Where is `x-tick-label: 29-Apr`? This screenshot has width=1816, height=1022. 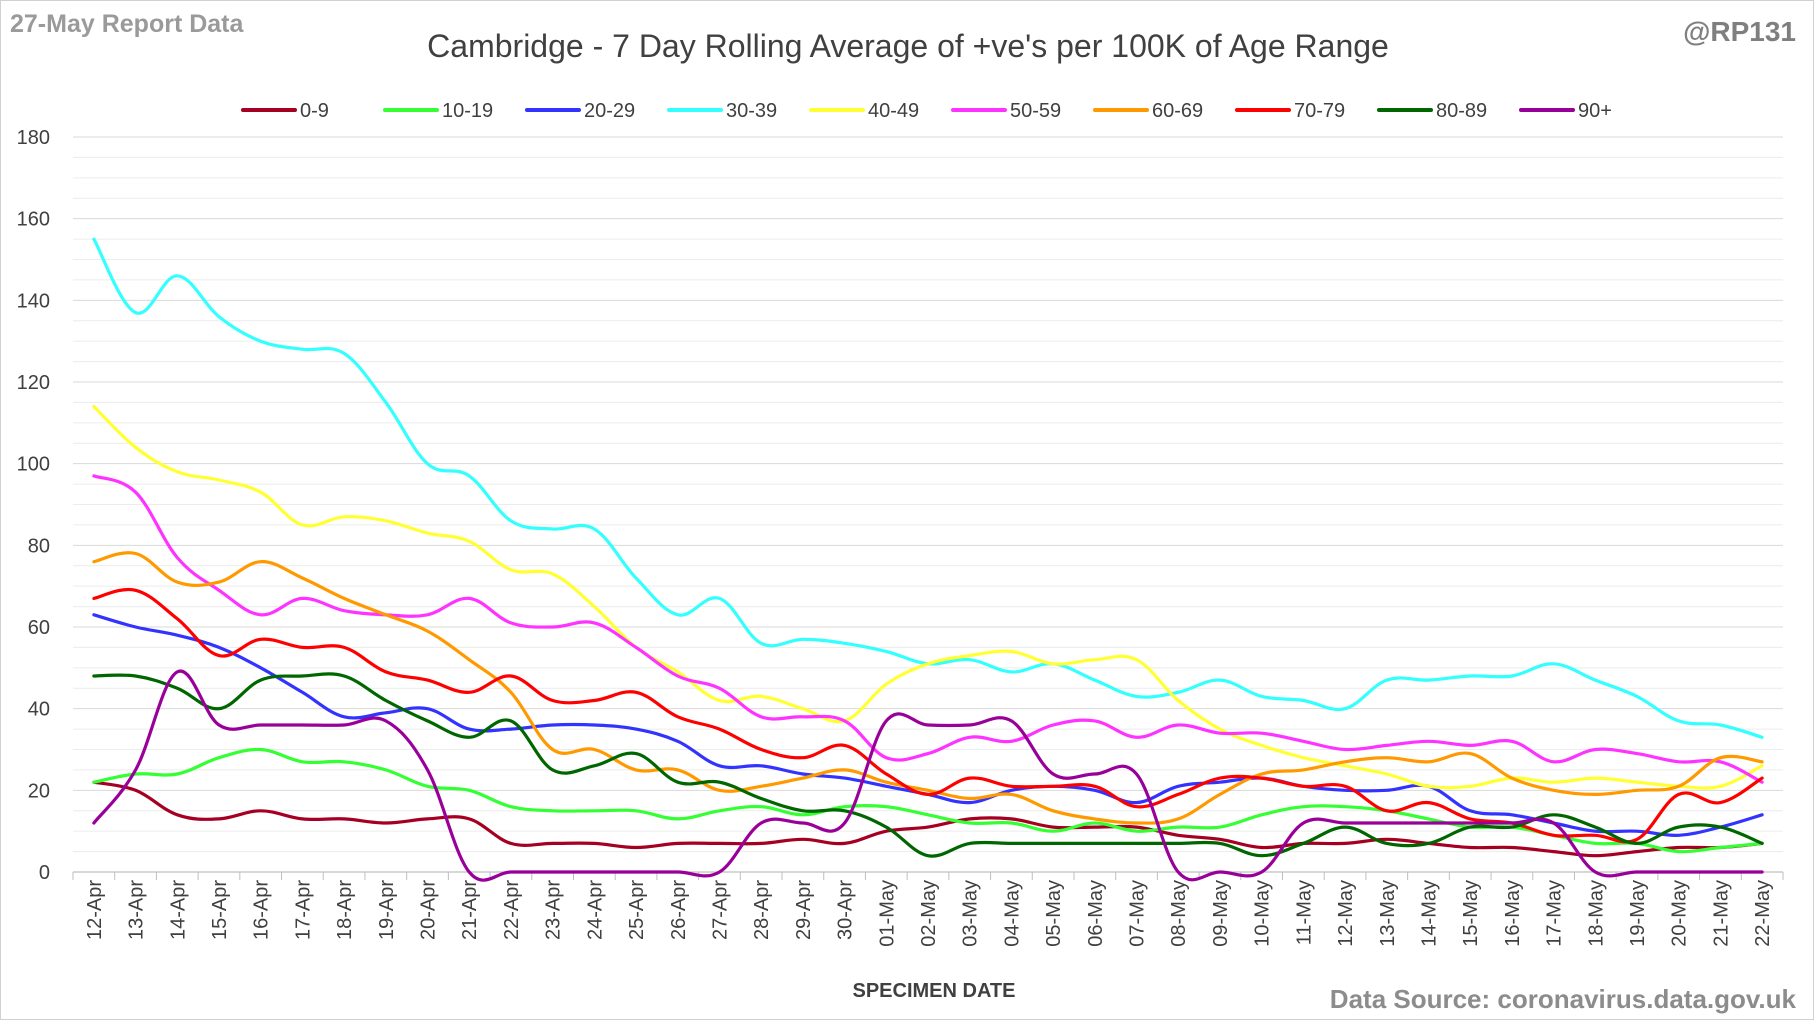 x-tick-label: 29-Apr is located at coordinates (804, 910).